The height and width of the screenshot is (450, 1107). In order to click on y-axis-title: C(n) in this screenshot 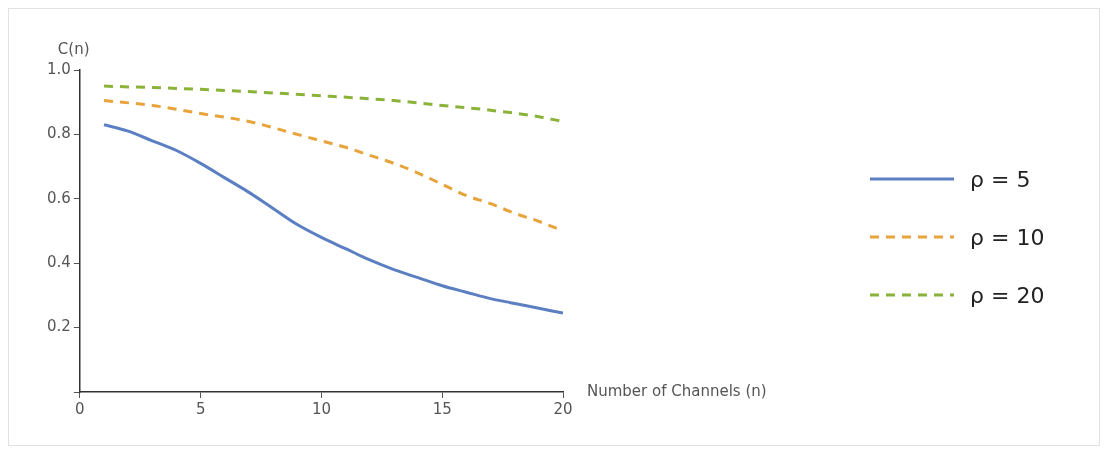, I will do `click(73, 49)`.